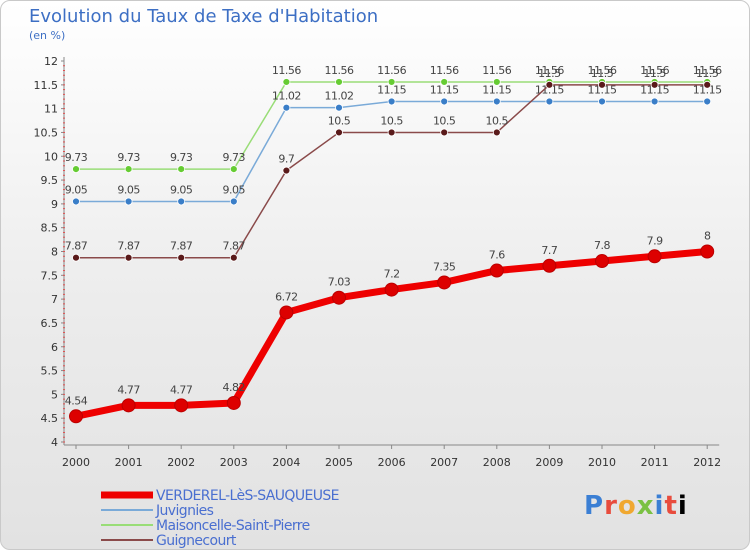 The width and height of the screenshot is (750, 550). I want to click on legend-label: Guignecourt, so click(196, 541).